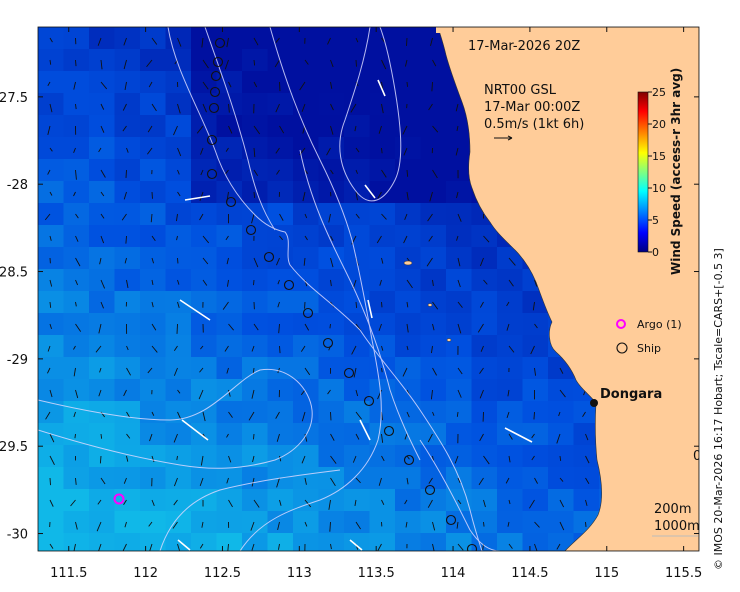 Image resolution: width=740 pixels, height=592 pixels. What do you see at coordinates (706, 456) in the screenshot?
I see `stray-time-label: 00Z` at bounding box center [706, 456].